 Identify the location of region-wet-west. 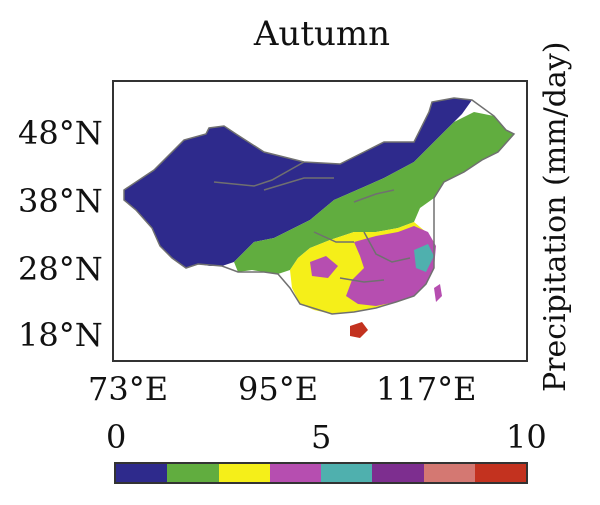
(324, 267).